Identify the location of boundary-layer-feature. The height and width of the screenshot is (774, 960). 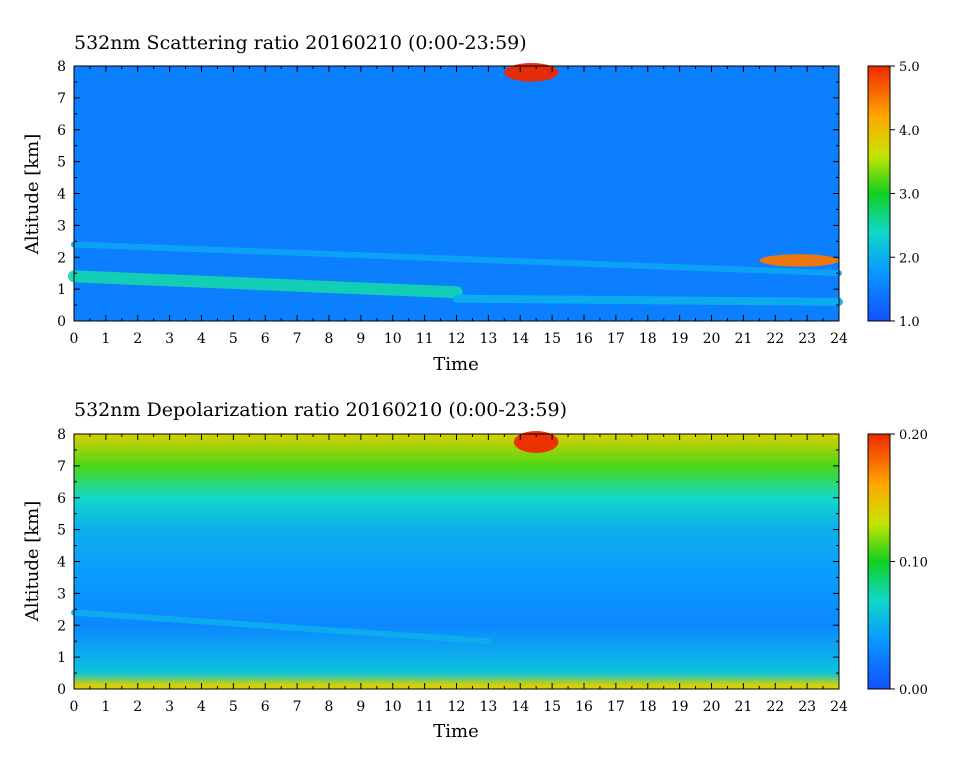
(647, 300).